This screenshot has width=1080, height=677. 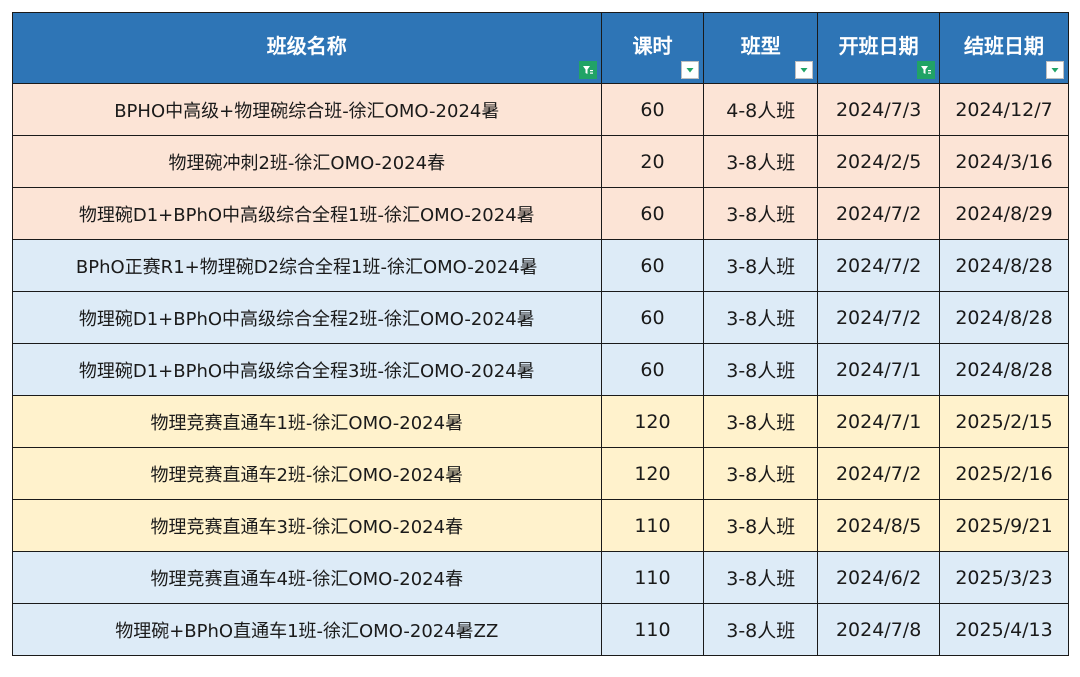 What do you see at coordinates (761, 109) in the screenshot?
I see `class-type-cell: 4-8人班` at bounding box center [761, 109].